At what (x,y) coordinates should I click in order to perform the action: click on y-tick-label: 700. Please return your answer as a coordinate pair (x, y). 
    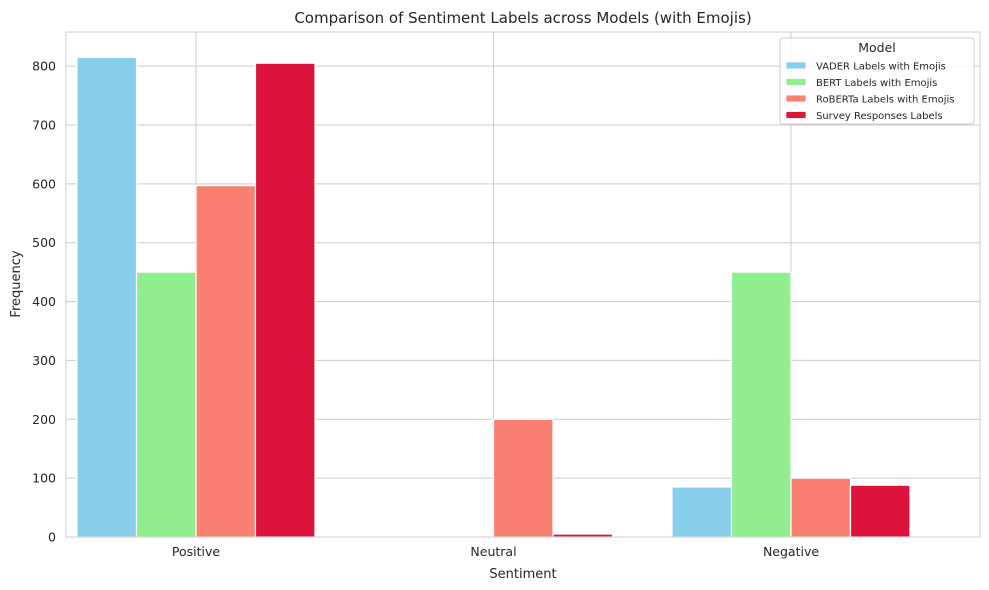
    Looking at the image, I should click on (44, 124).